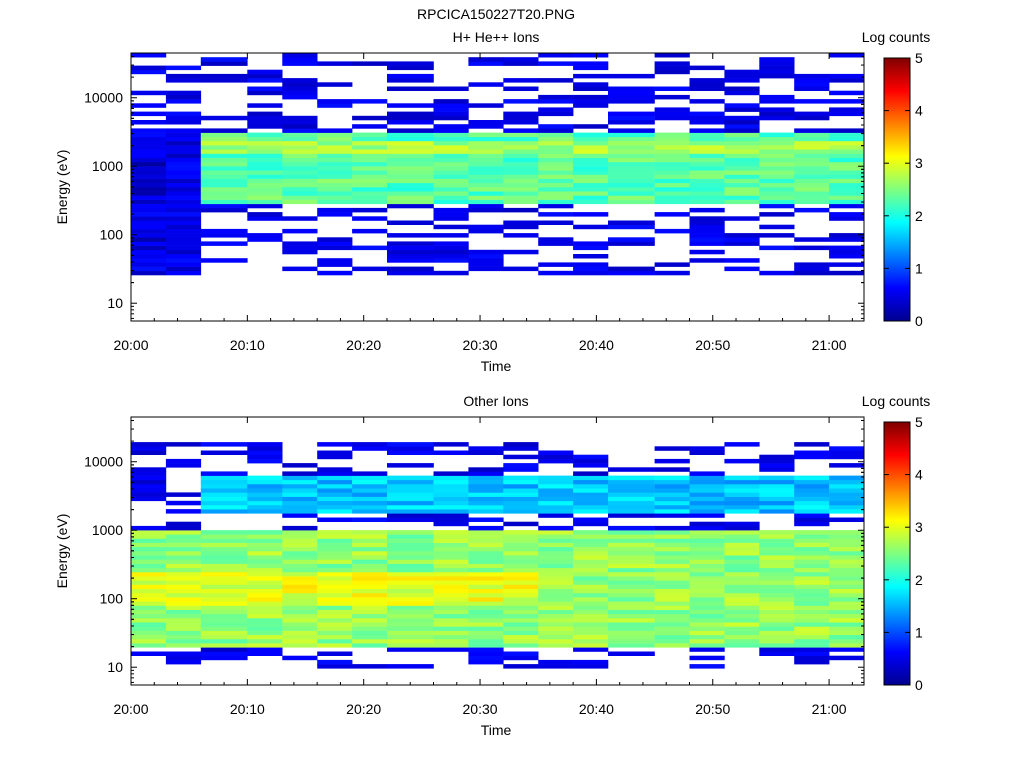 This screenshot has height=768, width=1024. Describe the element at coordinates (896, 401) in the screenshot. I see `colorbar-label: Log counts` at that location.